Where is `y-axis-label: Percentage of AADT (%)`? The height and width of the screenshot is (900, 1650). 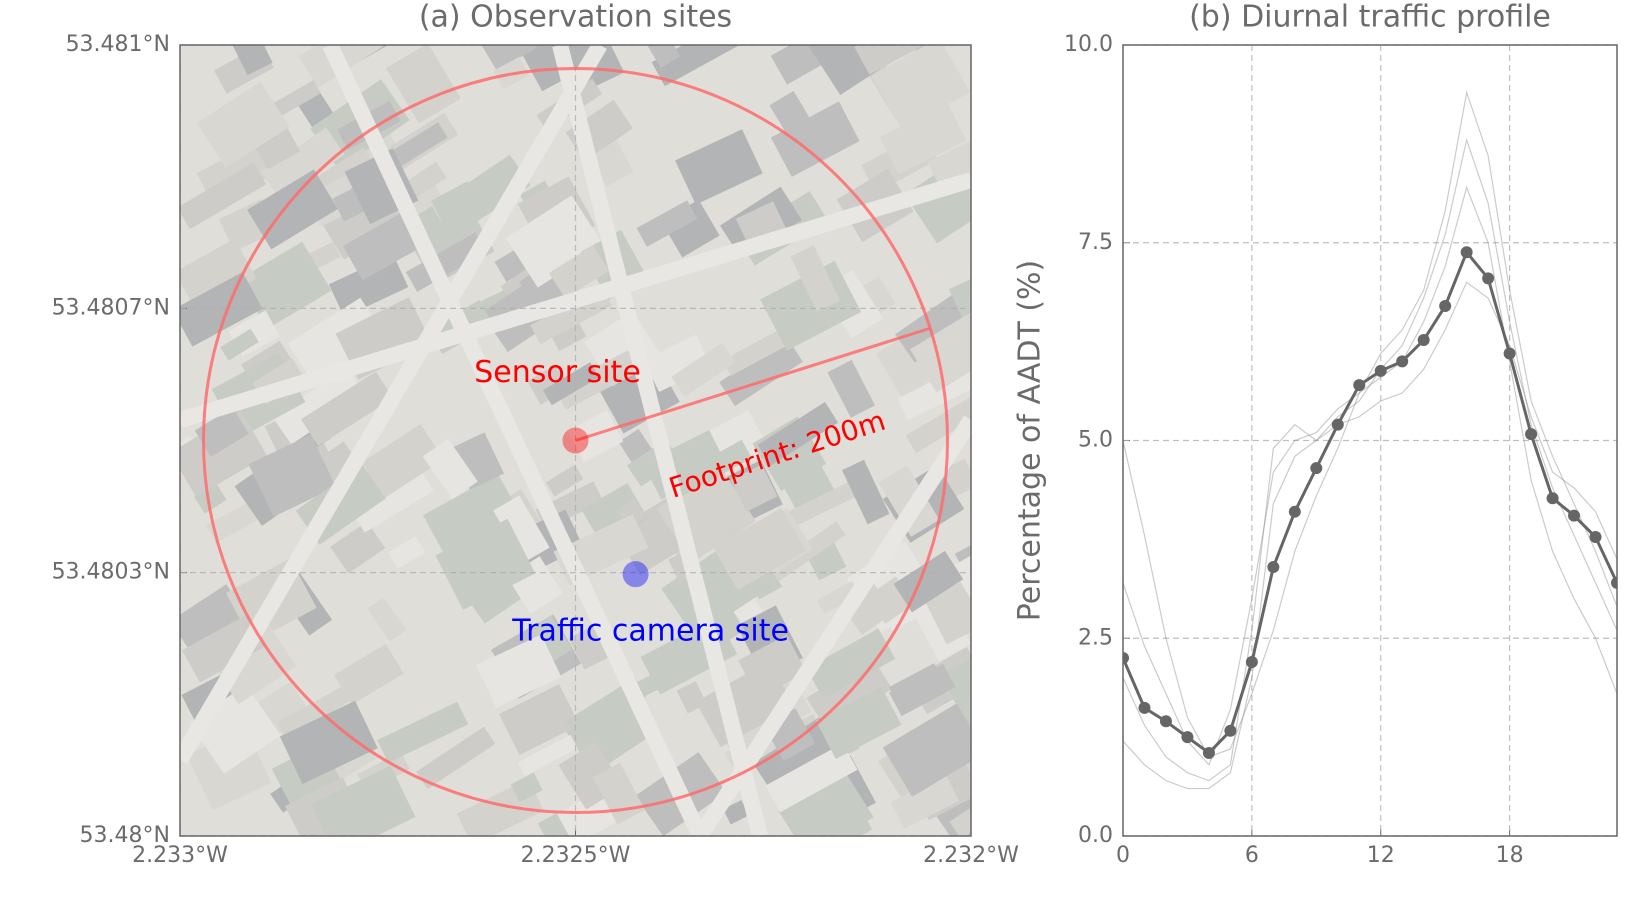
y-axis-label: Percentage of AADT (%) is located at coordinates (1030, 441).